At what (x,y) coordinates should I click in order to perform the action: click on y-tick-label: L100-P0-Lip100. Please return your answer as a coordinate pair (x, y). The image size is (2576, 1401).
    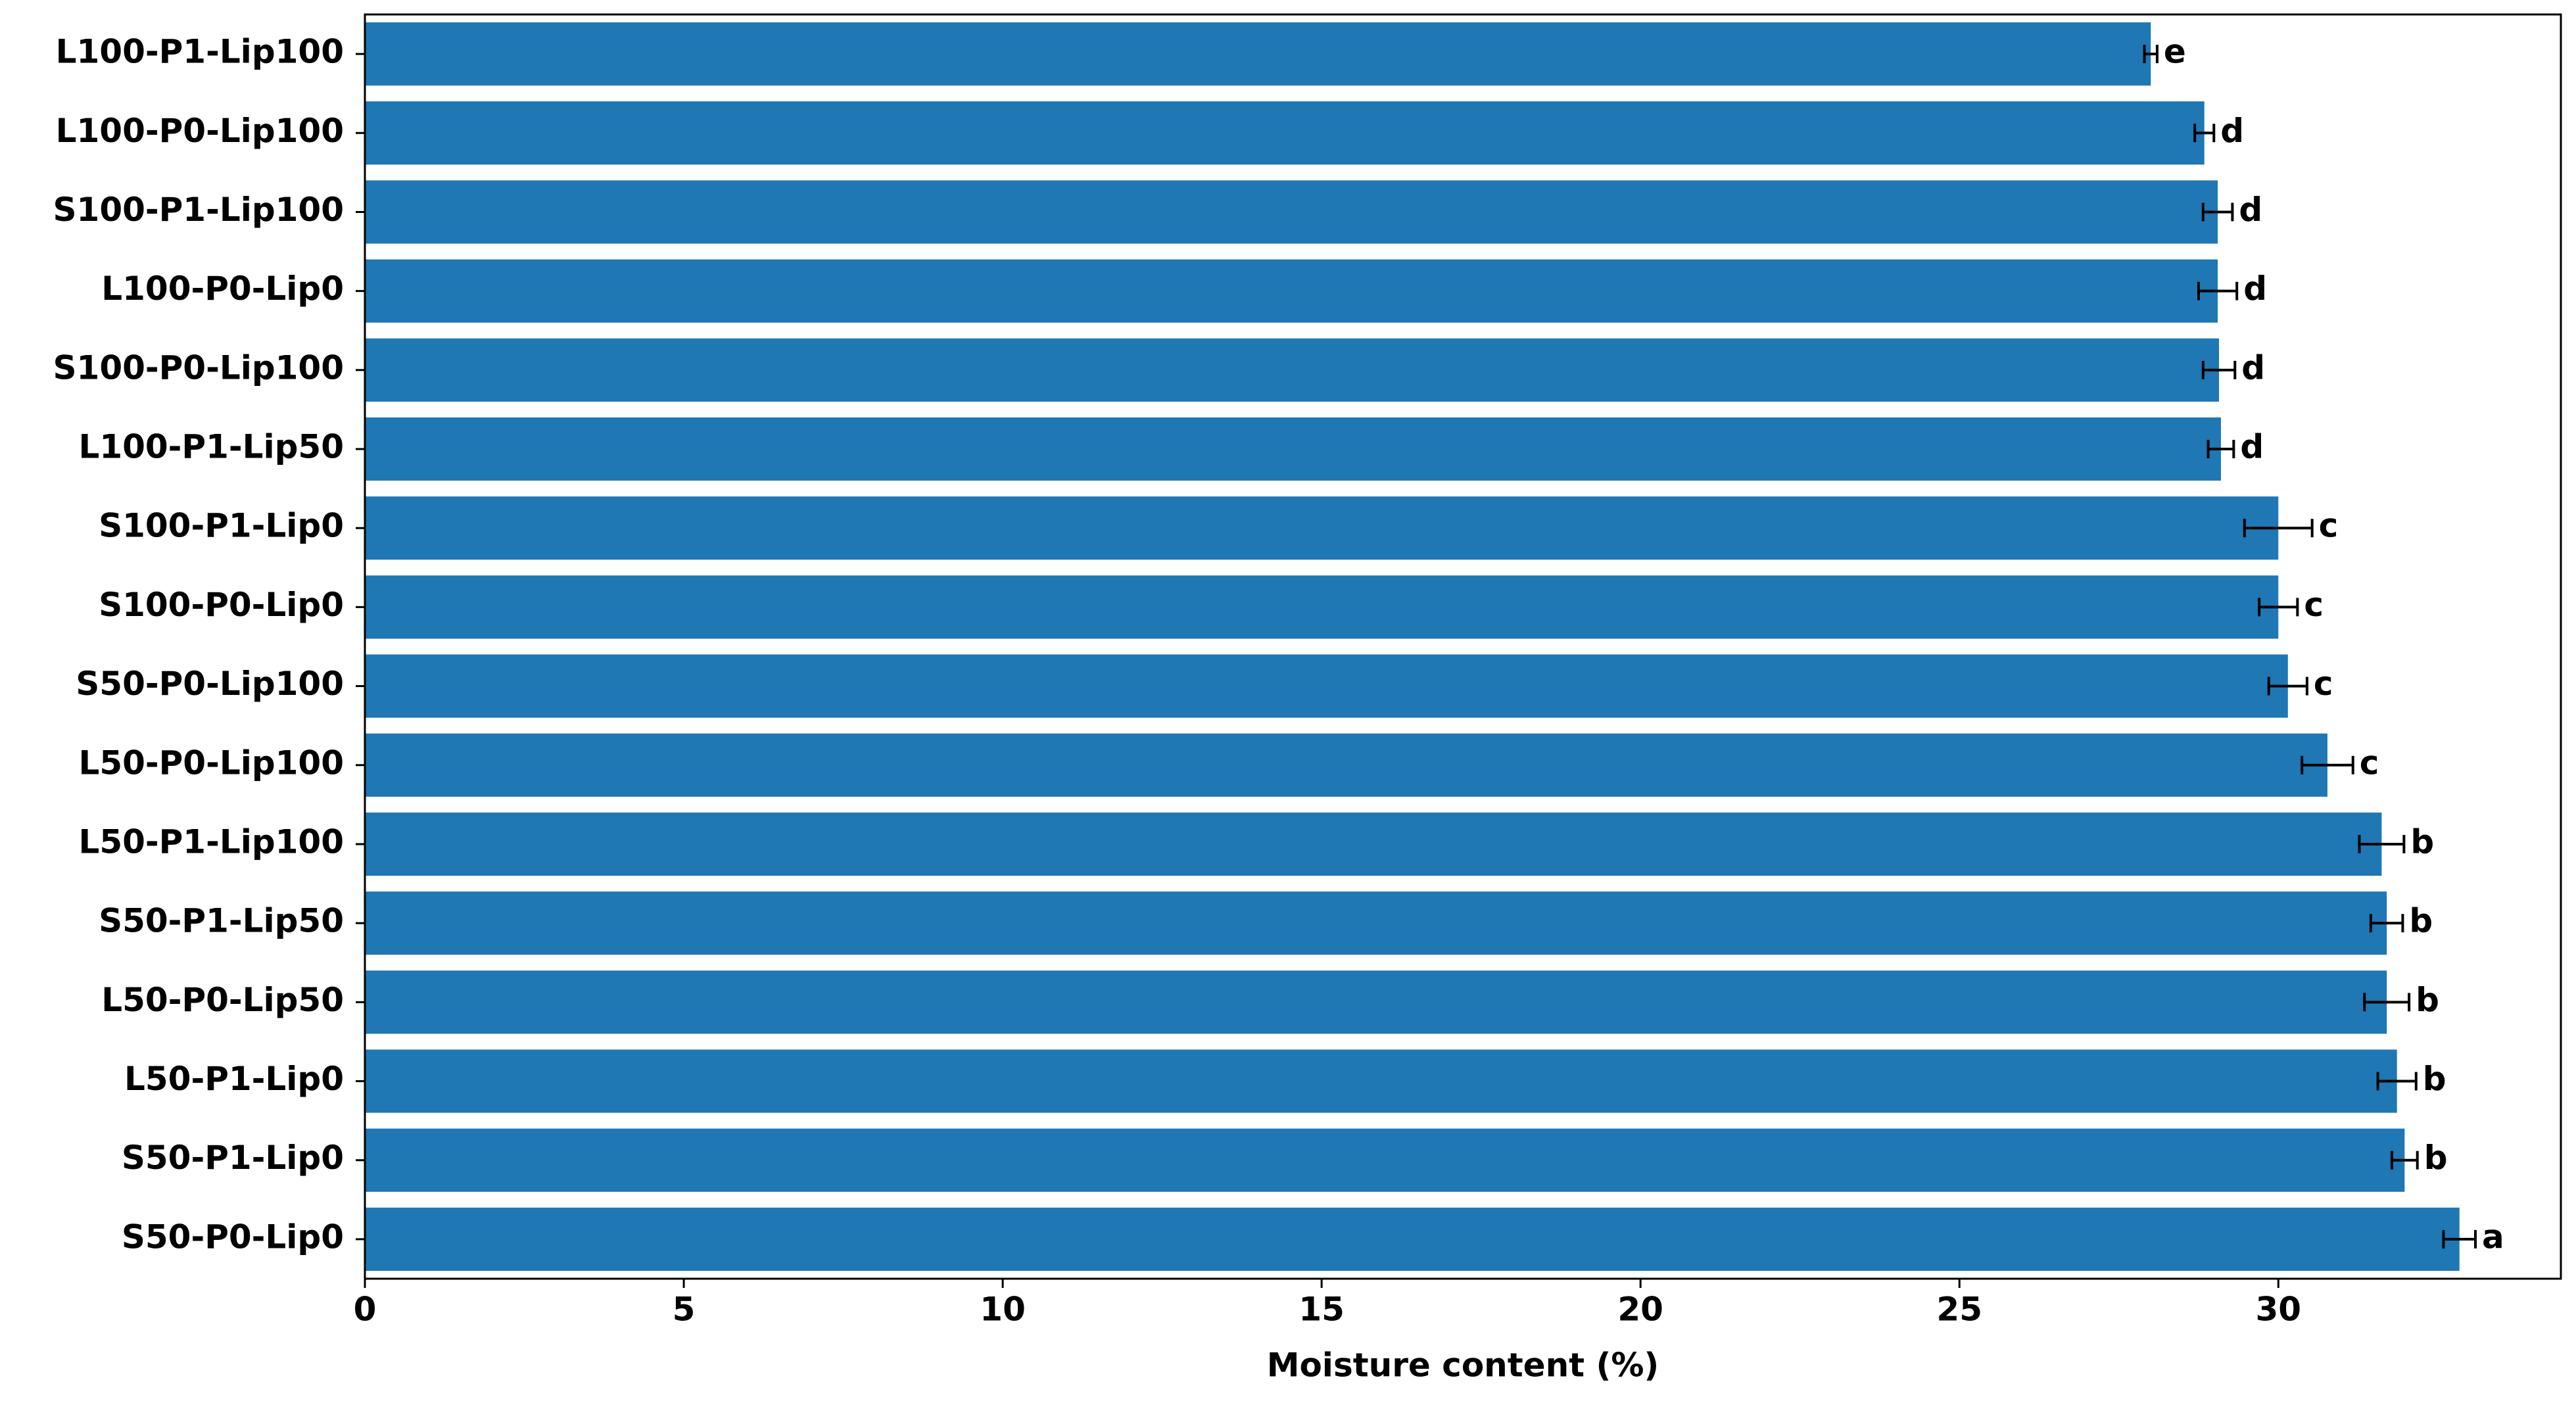
    Looking at the image, I should click on (200, 131).